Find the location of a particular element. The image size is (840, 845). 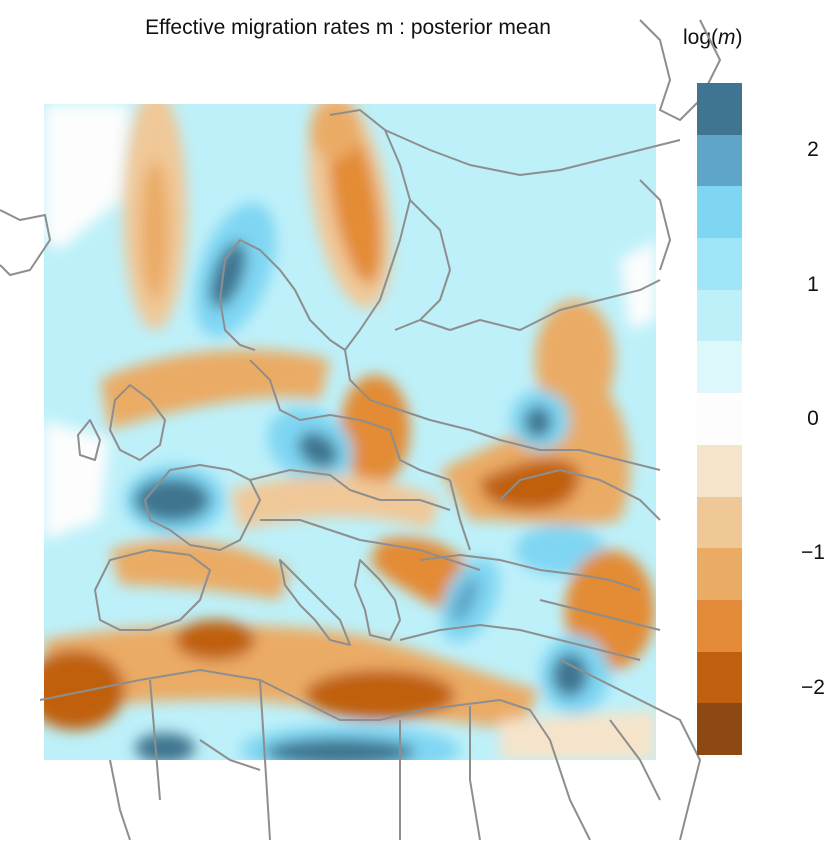

legend-title-variable: m is located at coordinates (727, 37).